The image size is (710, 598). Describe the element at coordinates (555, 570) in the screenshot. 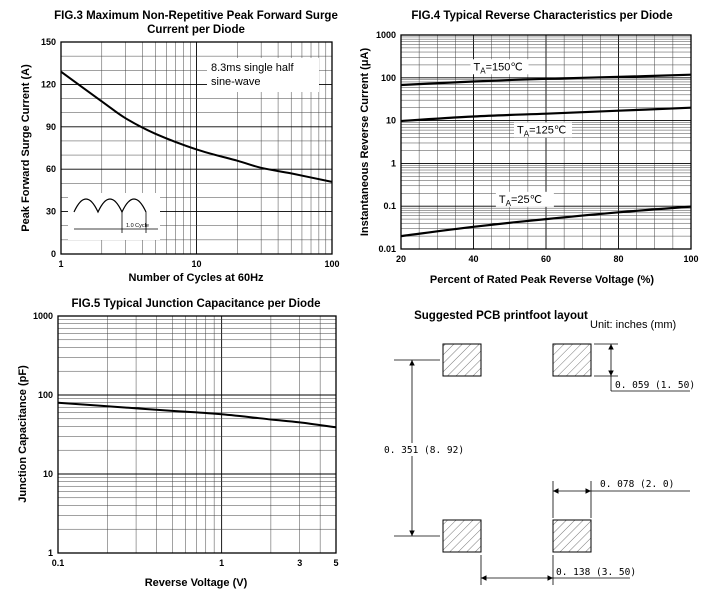

I see `dim-pad-width` at that location.